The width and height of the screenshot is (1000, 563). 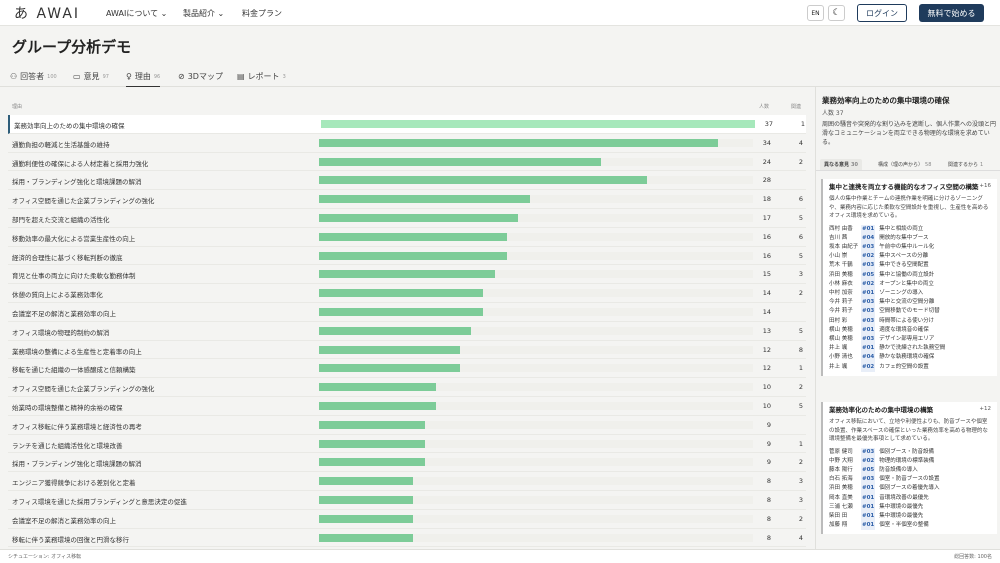 What do you see at coordinates (910, 367) in the screenshot?
I see `opinion-entry: 井上 颯 #02 カフェ的空間の設置` at bounding box center [910, 367].